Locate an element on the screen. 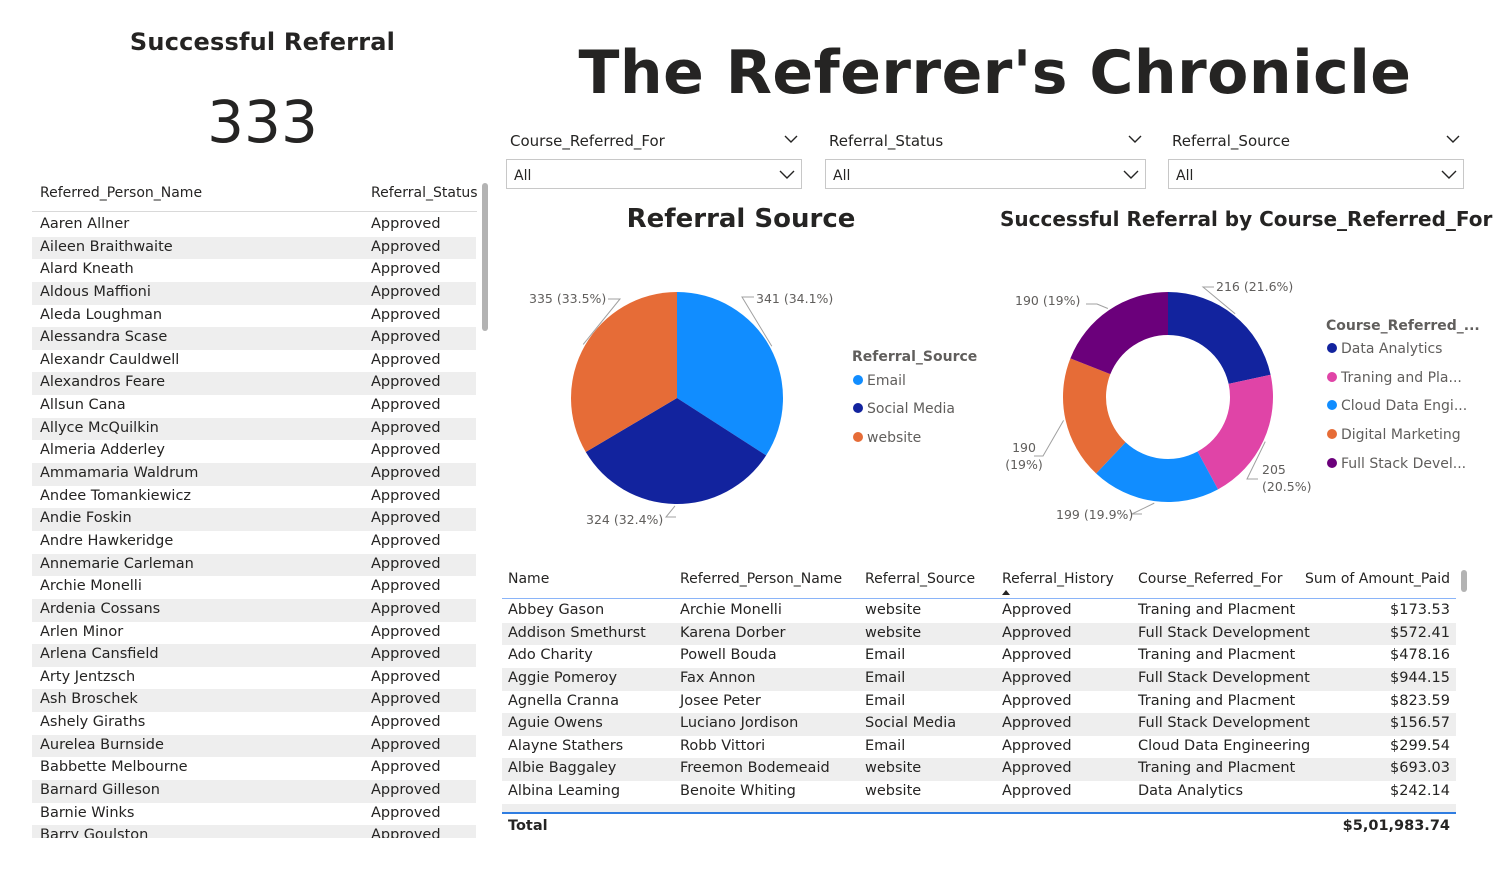 This screenshot has height=869, width=1503. slice-website is located at coordinates (624, 372).